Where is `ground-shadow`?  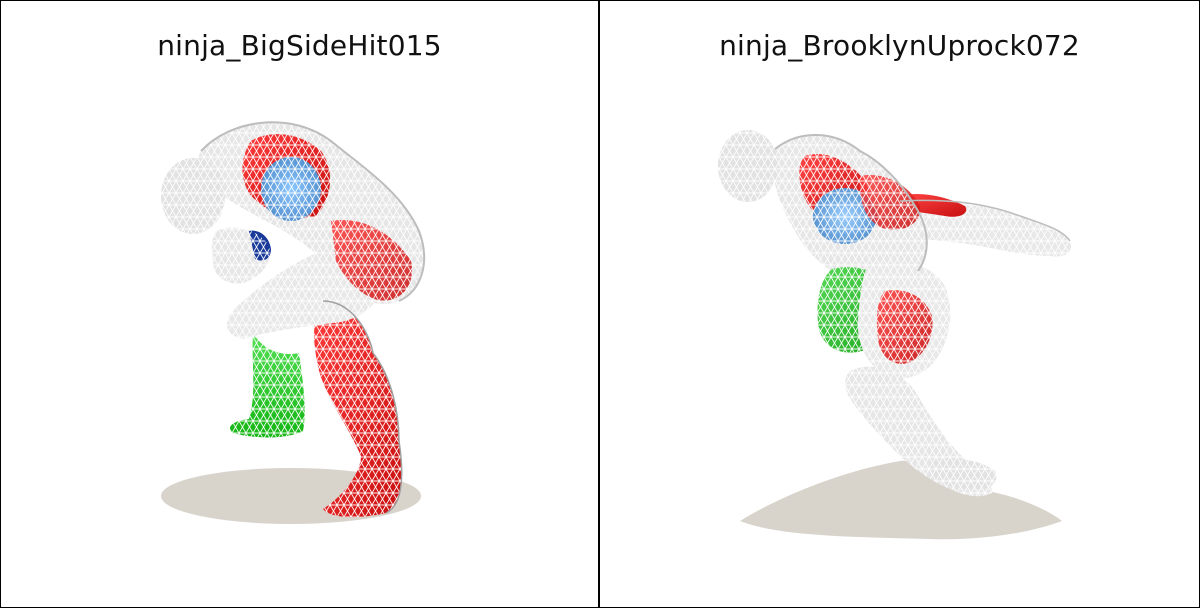
ground-shadow is located at coordinates (901, 500).